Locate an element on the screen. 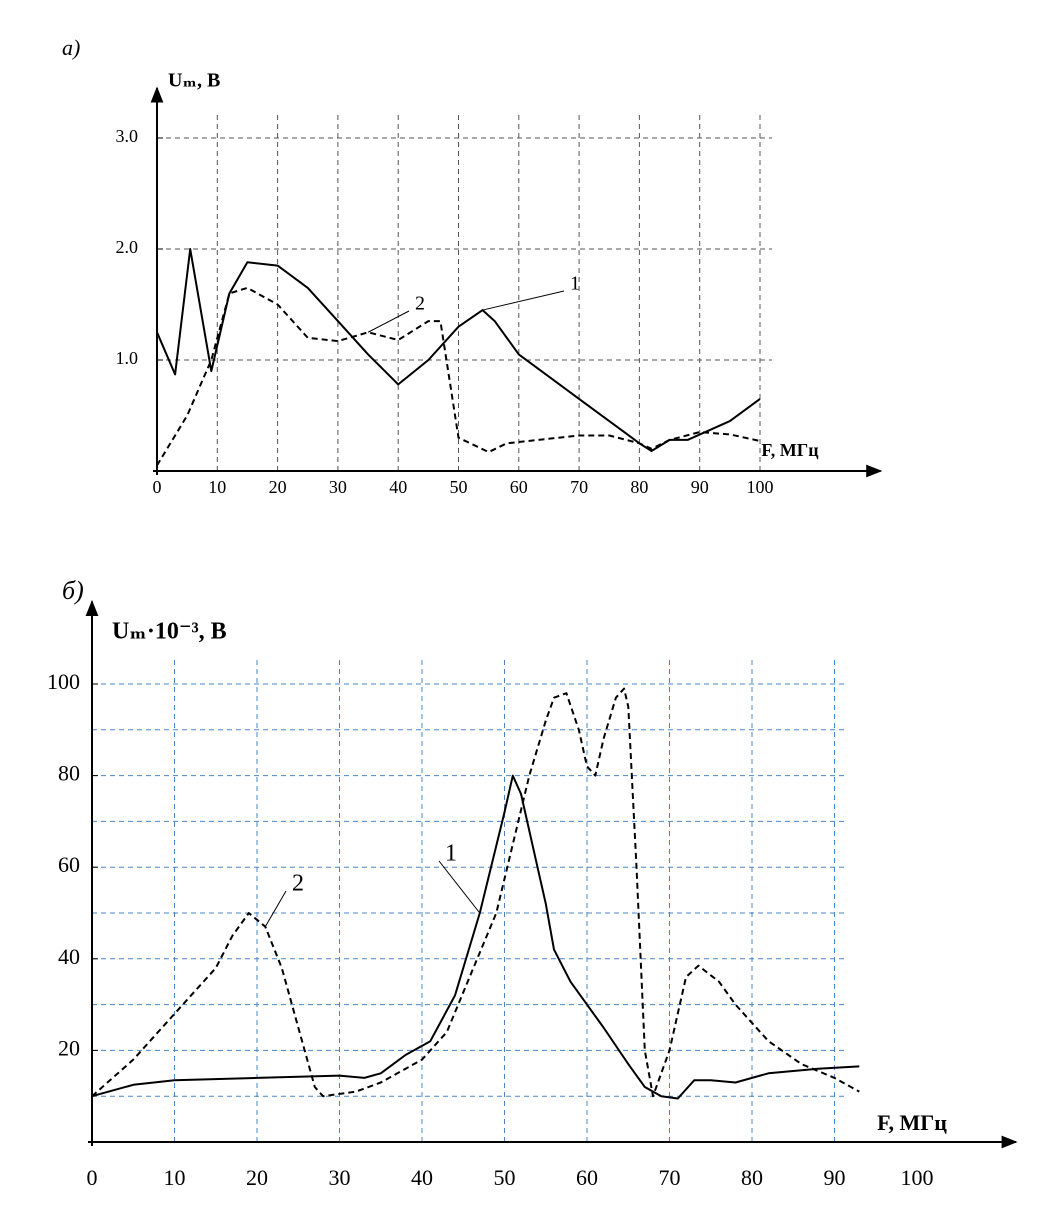  y-tick-label: 1.0 is located at coordinates (127, 358).